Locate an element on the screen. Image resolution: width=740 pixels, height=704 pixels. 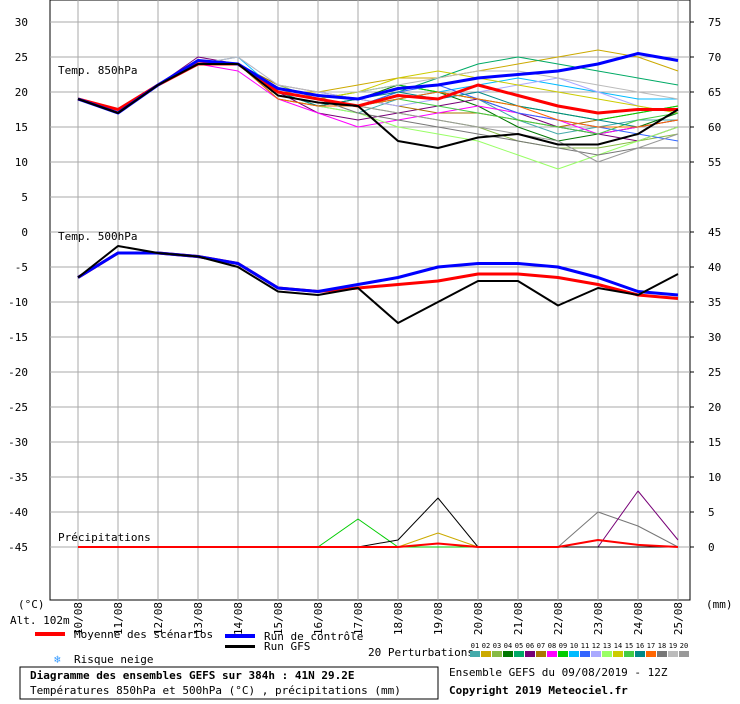
y-tick-label: 30 is located at coordinates (21, 22).